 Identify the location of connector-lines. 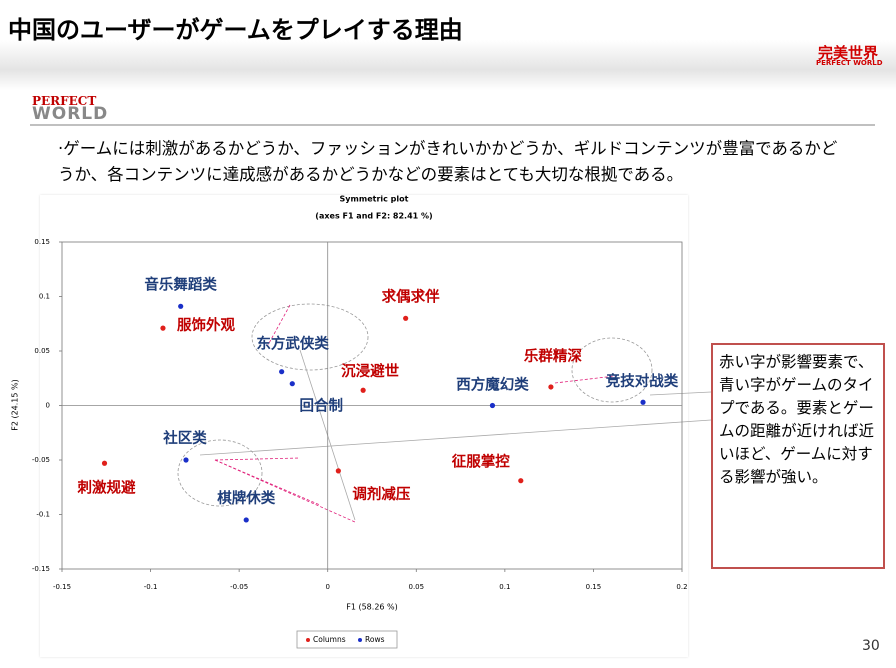
(415, 413).